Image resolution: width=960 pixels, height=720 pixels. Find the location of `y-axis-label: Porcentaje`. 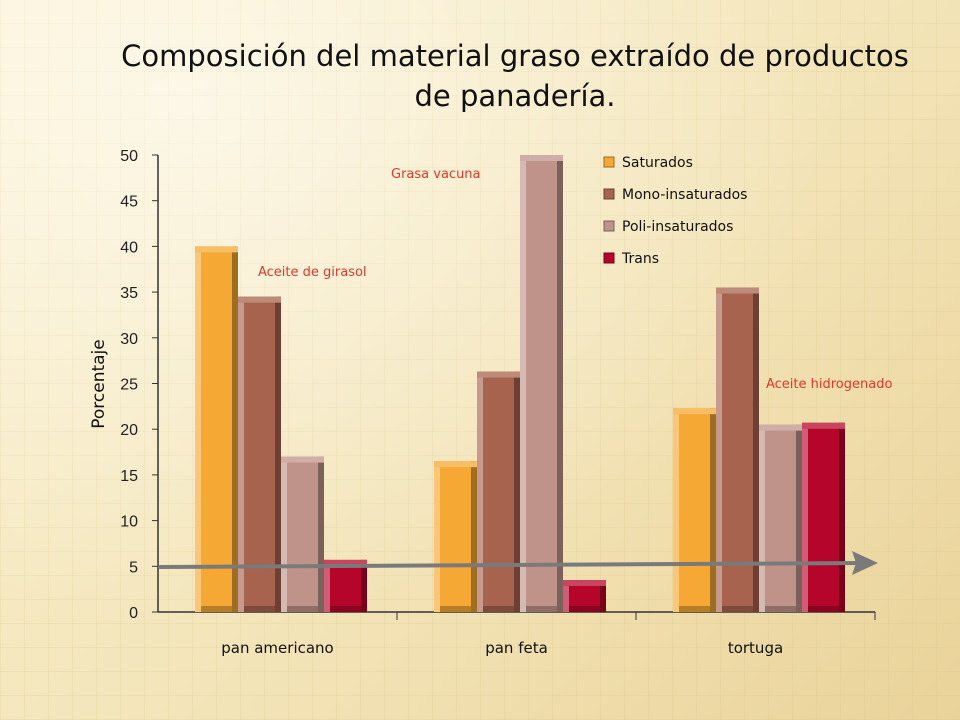

y-axis-label: Porcentaje is located at coordinates (99, 384).